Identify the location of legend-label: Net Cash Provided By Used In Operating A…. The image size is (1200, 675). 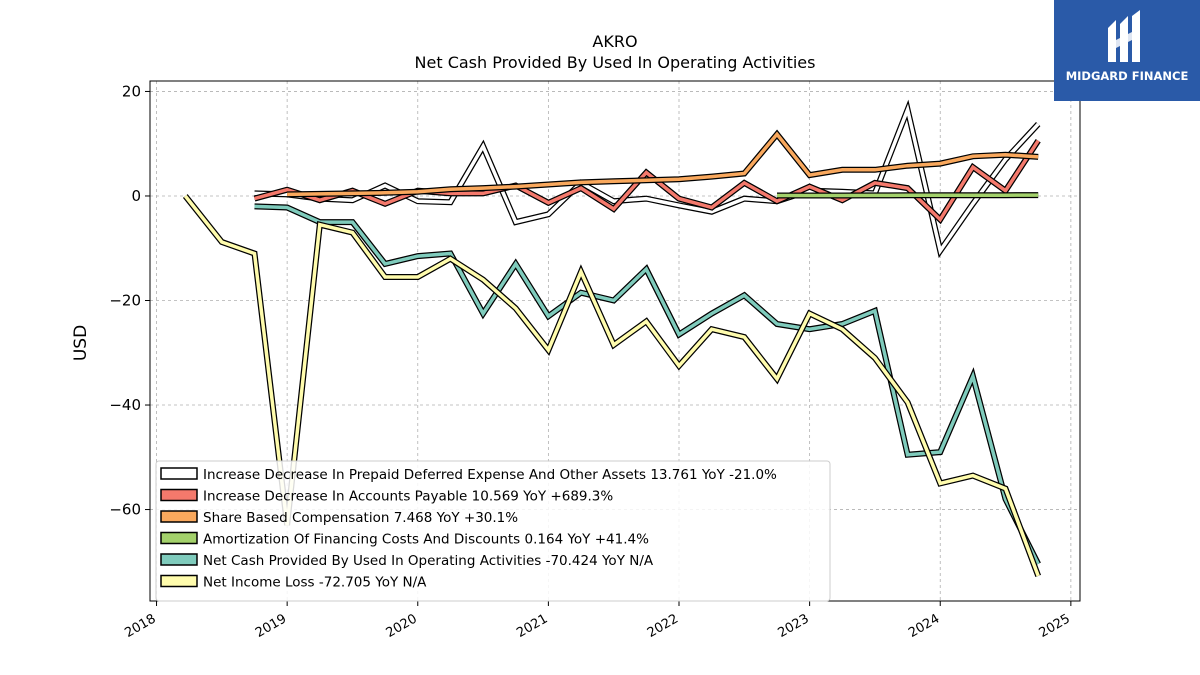
(428, 561).